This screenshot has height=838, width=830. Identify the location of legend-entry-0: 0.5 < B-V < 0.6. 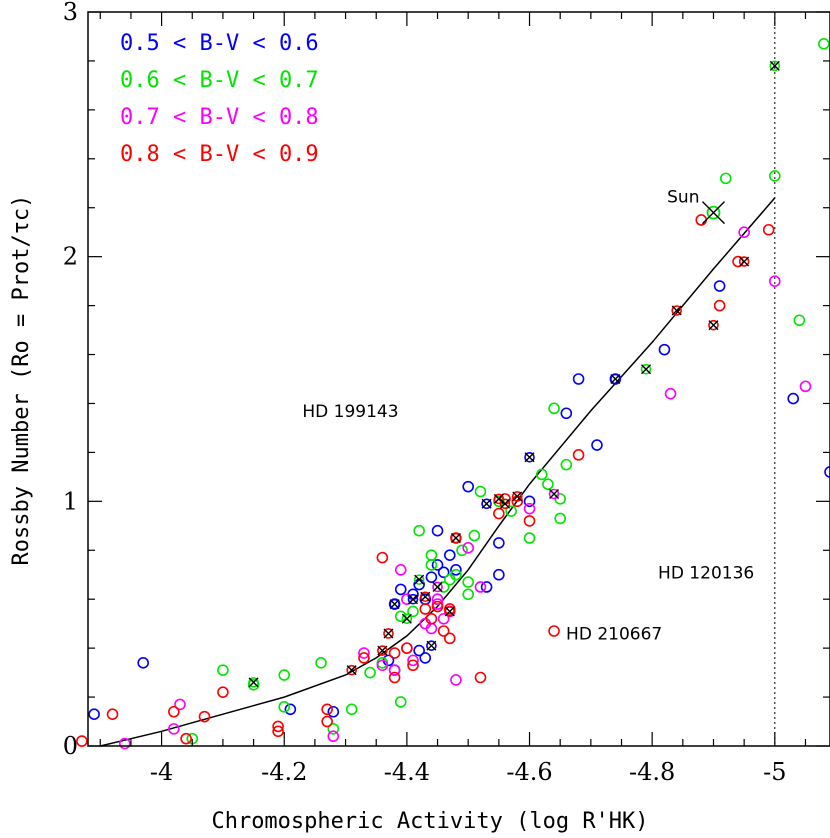
(219, 43).